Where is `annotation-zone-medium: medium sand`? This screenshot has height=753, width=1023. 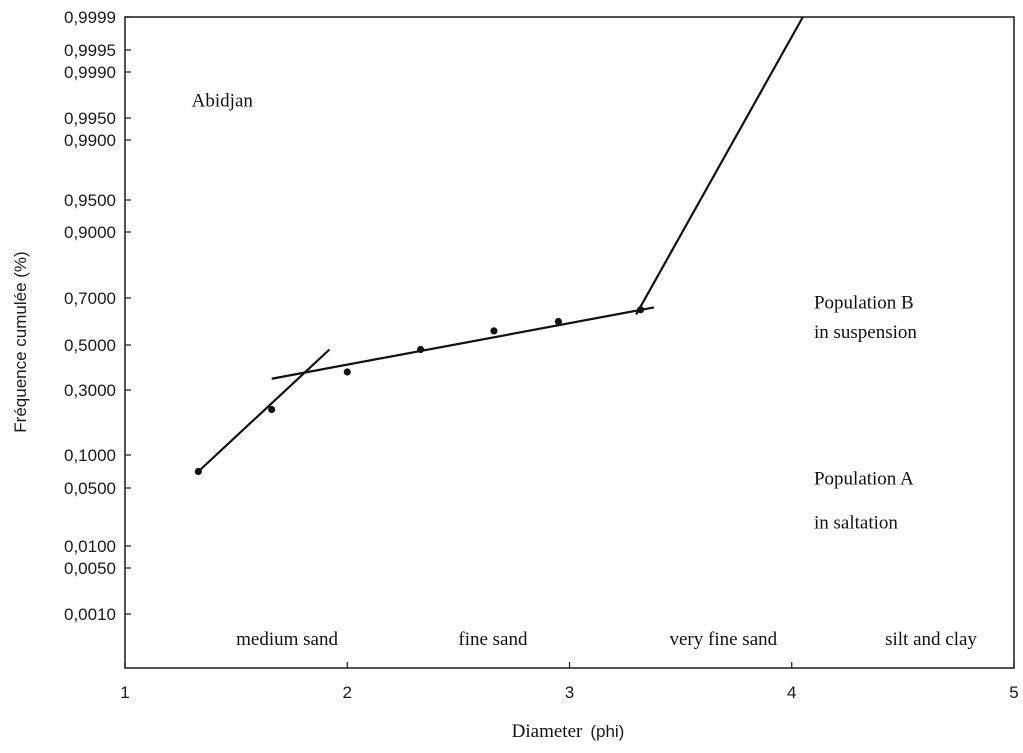 annotation-zone-medium: medium sand is located at coordinates (287, 639).